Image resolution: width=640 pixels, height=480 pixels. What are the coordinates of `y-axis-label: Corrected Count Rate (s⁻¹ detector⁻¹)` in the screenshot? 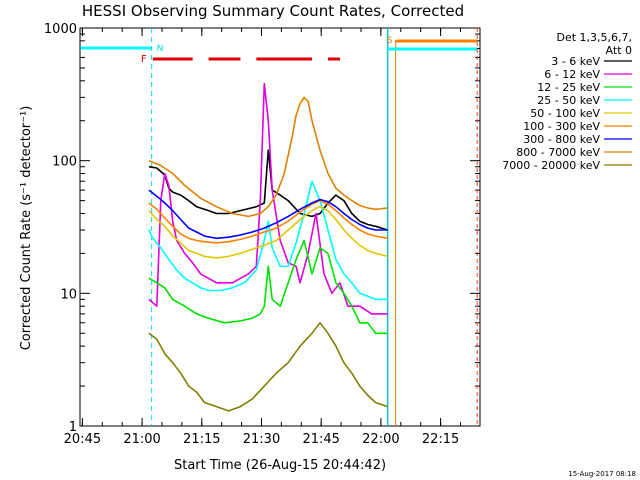 It's located at (26, 228).